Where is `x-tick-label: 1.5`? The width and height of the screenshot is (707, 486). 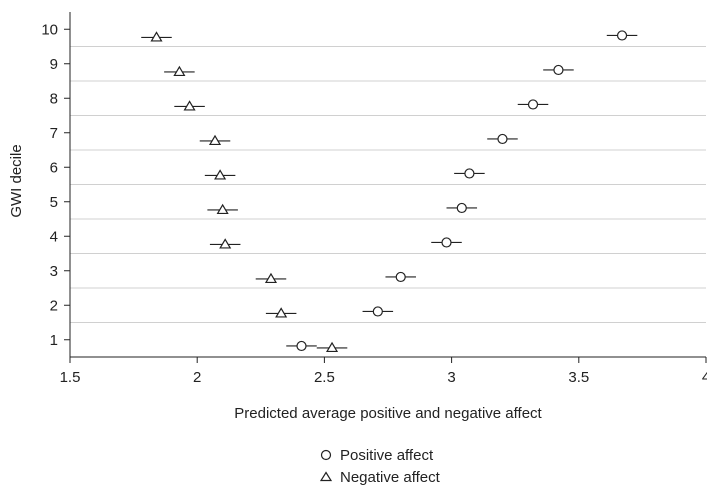
x-tick-label: 1.5 is located at coordinates (70, 377).